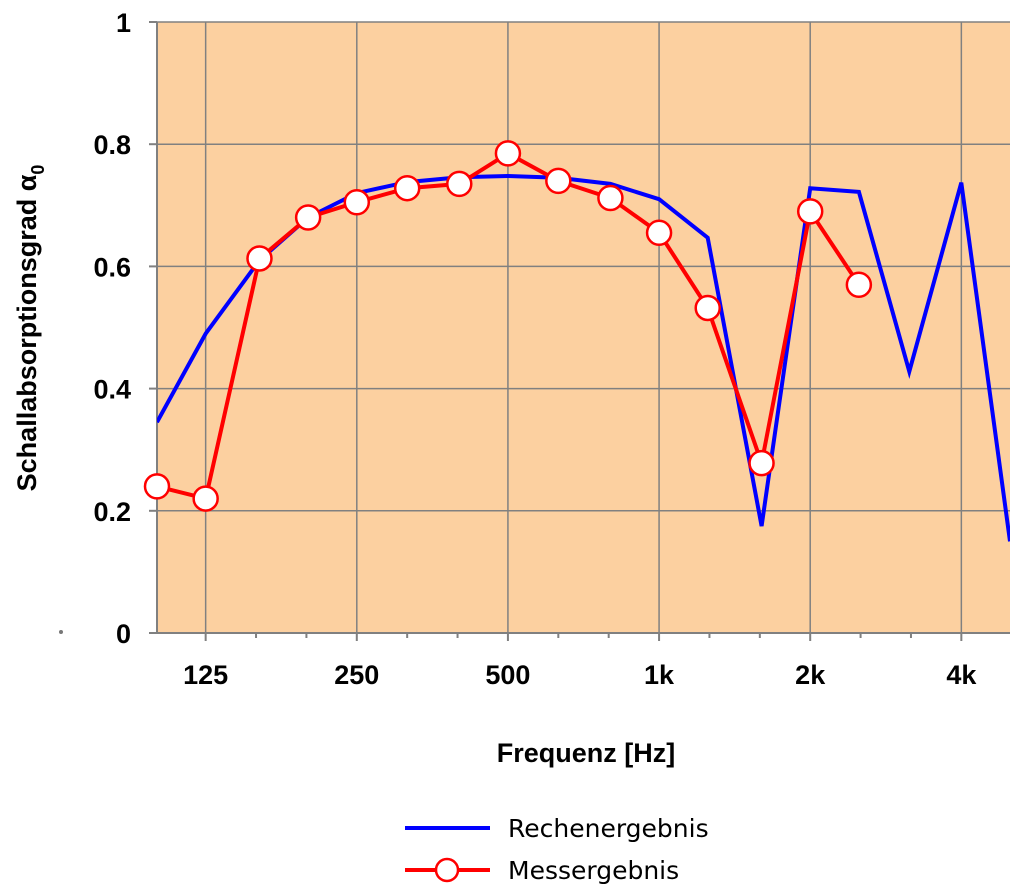  What do you see at coordinates (112, 145) in the screenshot?
I see `y-tick-label: 0.8` at bounding box center [112, 145].